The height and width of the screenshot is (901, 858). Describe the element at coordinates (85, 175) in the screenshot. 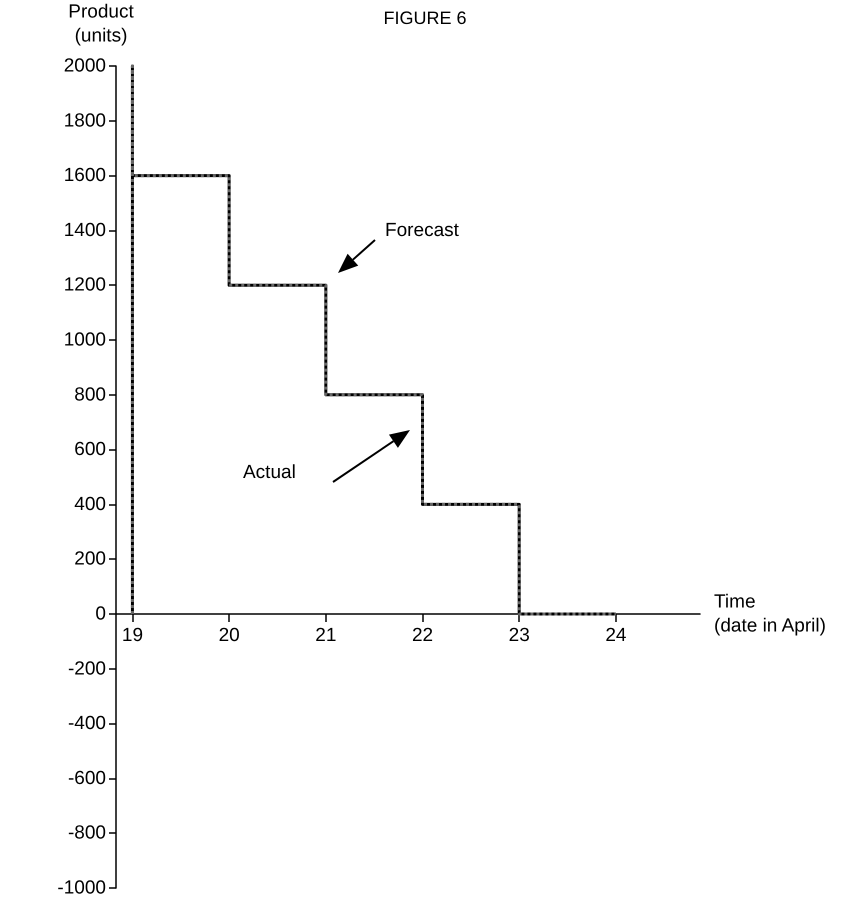

I see `y-tick-label: 1600` at that location.